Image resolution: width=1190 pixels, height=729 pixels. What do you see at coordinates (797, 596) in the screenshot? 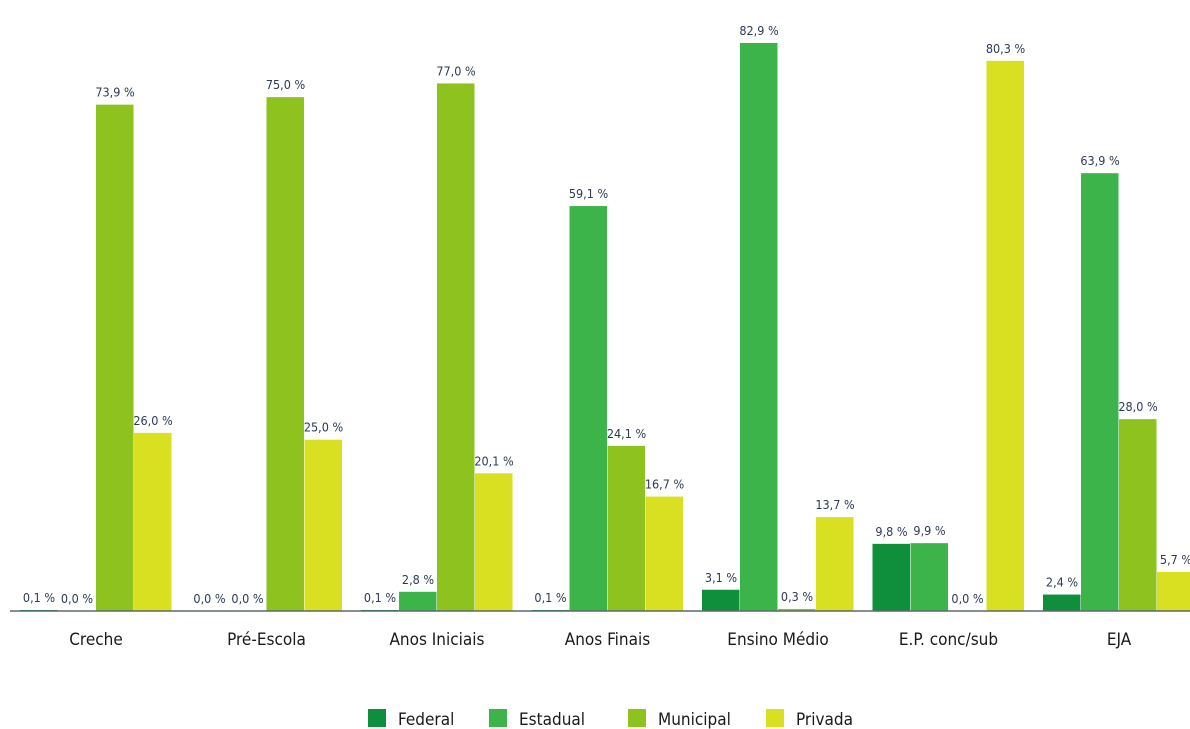
I see `data-label-municipal-5: 0,3 %` at bounding box center [797, 596].